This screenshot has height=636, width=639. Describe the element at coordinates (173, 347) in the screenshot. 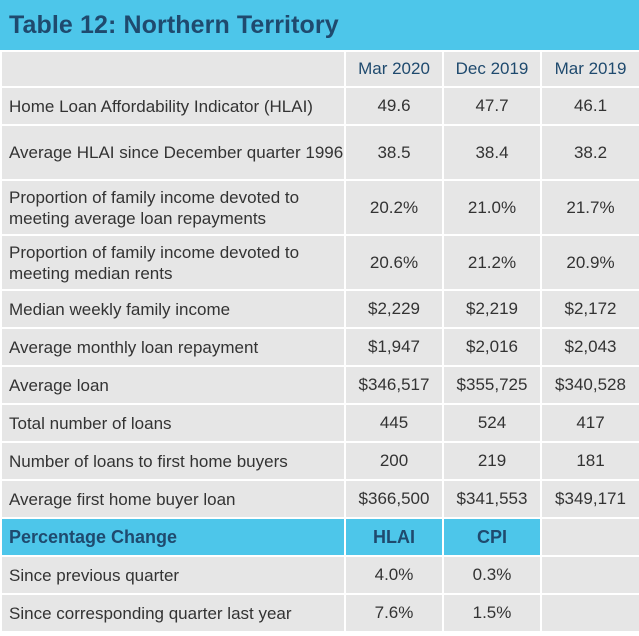

I see `row-label: Average monthly loan repayment` at that location.